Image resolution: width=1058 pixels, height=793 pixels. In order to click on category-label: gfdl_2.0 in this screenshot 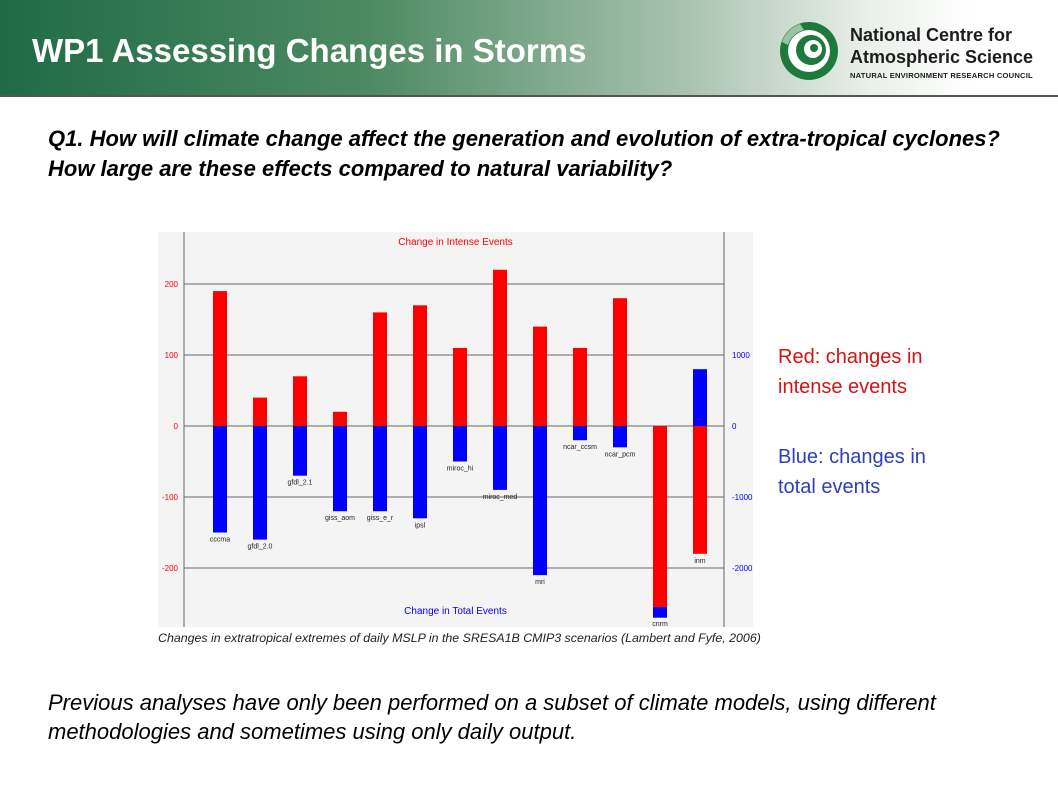, I will do `click(260, 547)`.